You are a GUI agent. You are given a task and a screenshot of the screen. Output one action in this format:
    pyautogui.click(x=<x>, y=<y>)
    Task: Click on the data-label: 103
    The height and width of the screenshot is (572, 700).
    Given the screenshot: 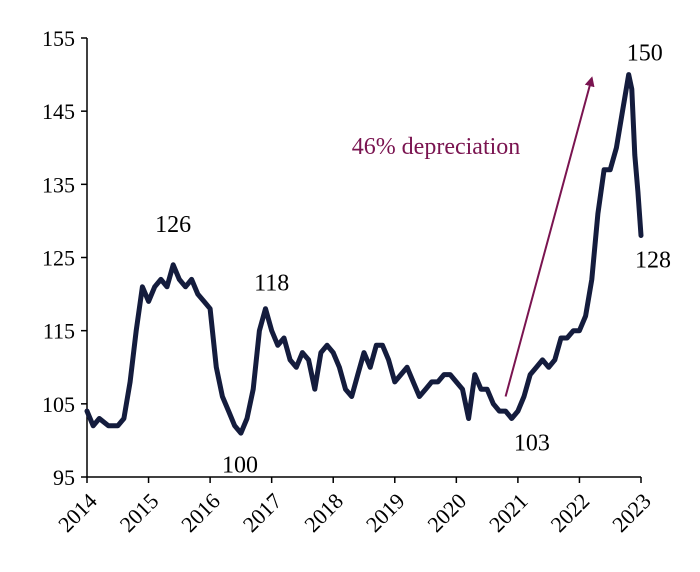 What is the action you would take?
    pyautogui.click(x=532, y=443)
    